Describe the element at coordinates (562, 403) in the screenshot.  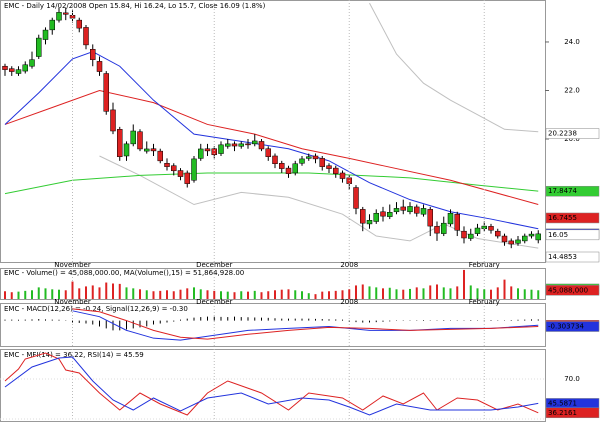
I see `value-label: 45.5871` at that location.